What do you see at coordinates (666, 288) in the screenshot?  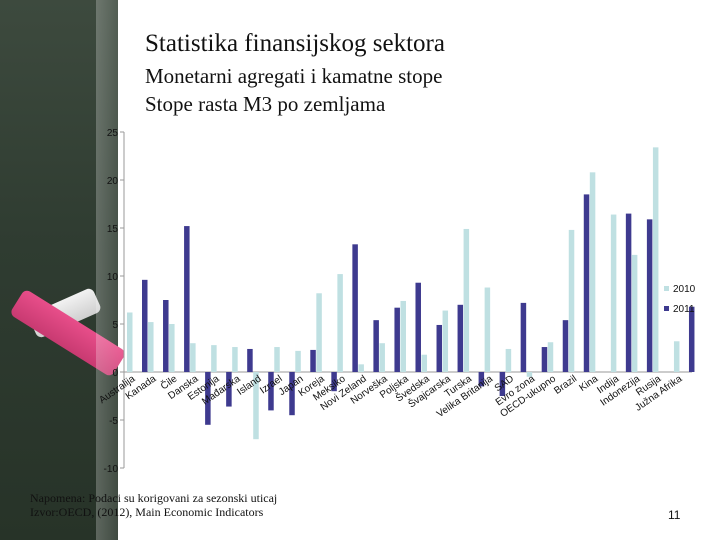 I see `legend-swatch-2010` at bounding box center [666, 288].